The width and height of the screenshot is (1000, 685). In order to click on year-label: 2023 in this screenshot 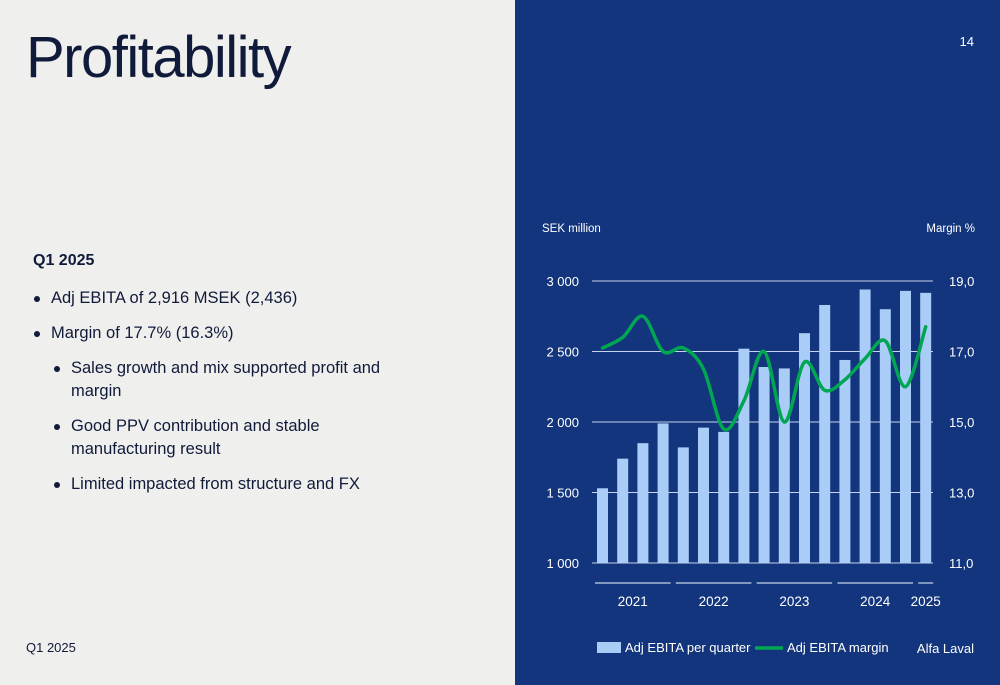, I will do `click(794, 601)`.